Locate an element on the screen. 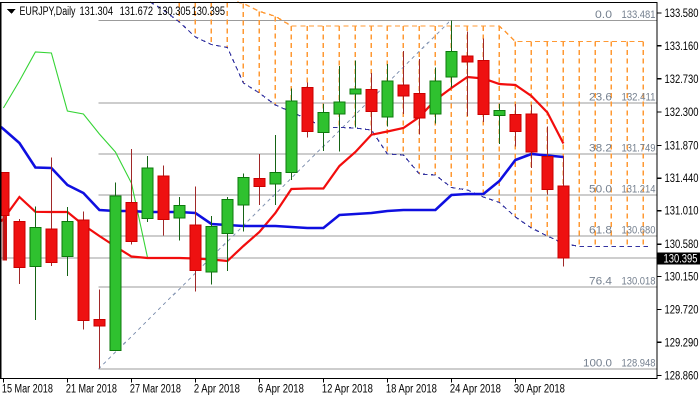 The width and height of the screenshot is (700, 400). svg-text: 130.150 is located at coordinates (682, 278).